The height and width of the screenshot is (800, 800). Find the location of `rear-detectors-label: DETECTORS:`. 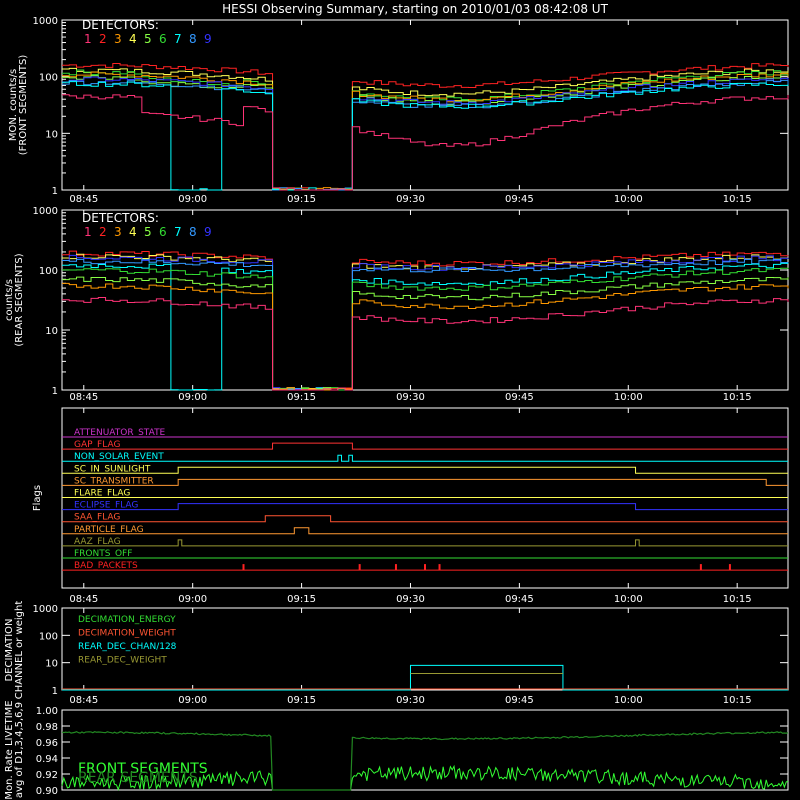

rear-detectors-label: DETECTORS: is located at coordinates (120, 218).